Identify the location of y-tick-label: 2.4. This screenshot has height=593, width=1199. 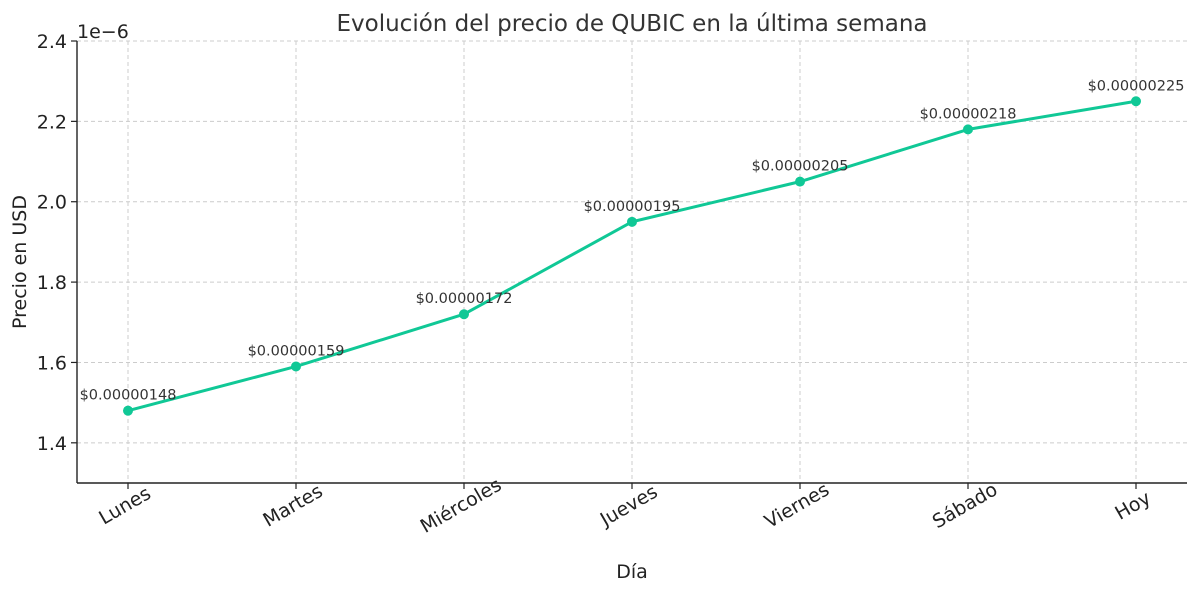
(52, 42).